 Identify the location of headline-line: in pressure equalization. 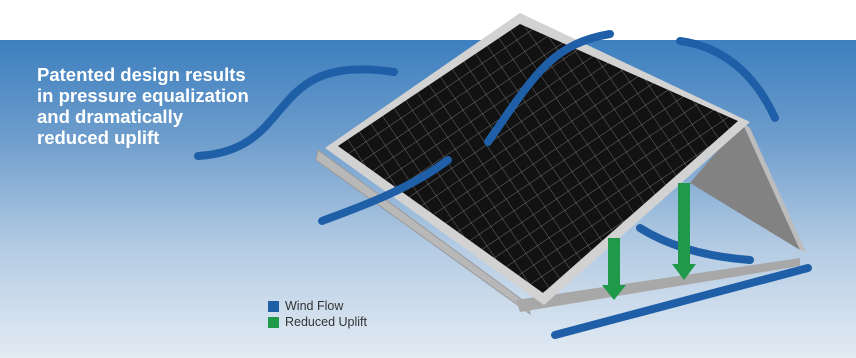
(143, 95).